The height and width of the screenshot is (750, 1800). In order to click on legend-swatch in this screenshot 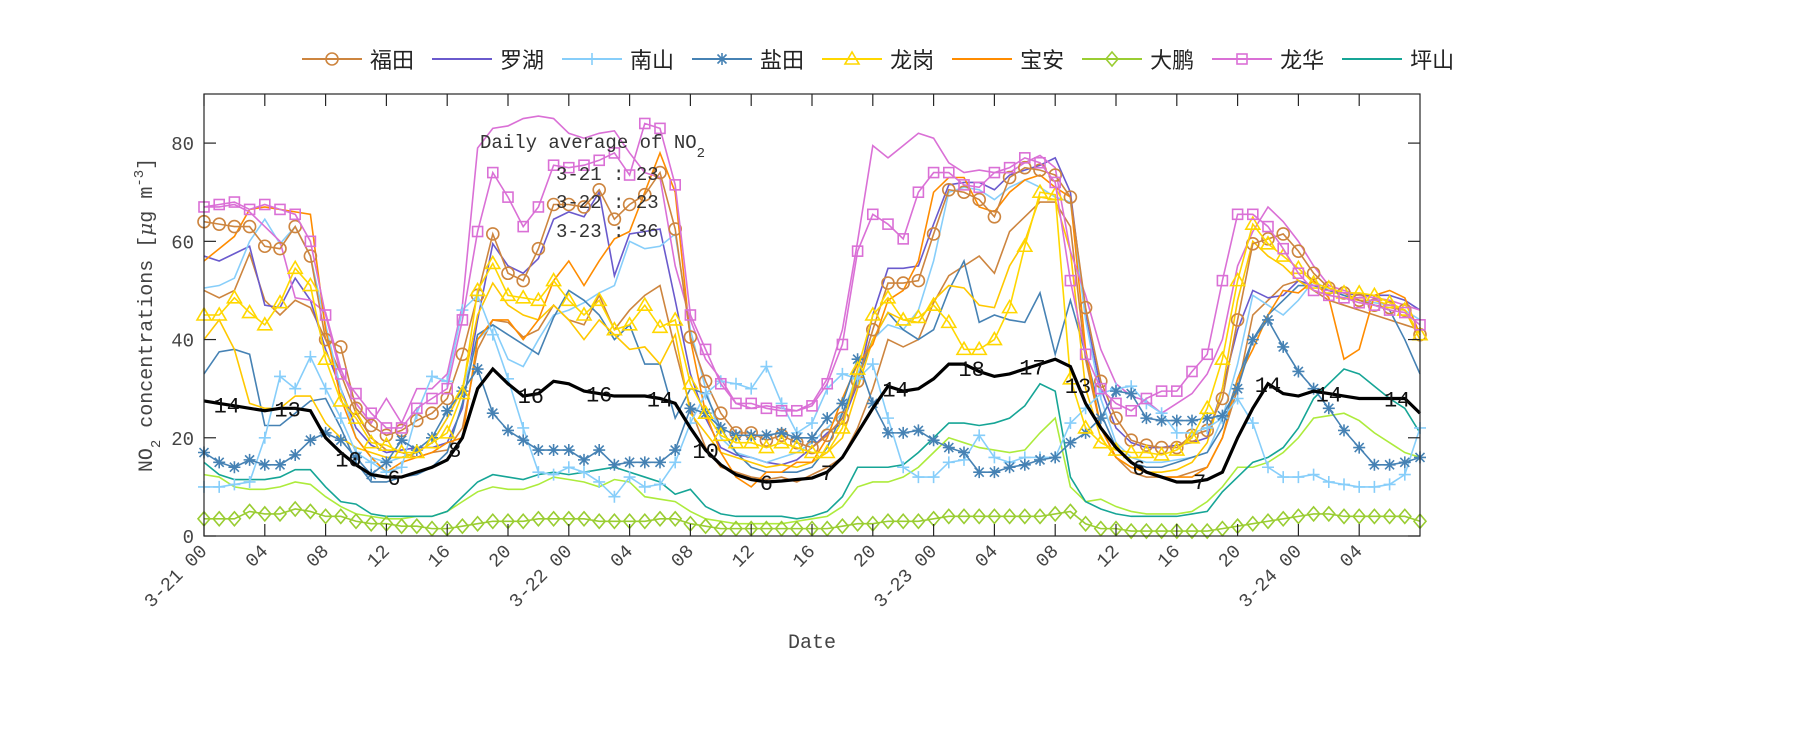, I will do `click(982, 59)`.